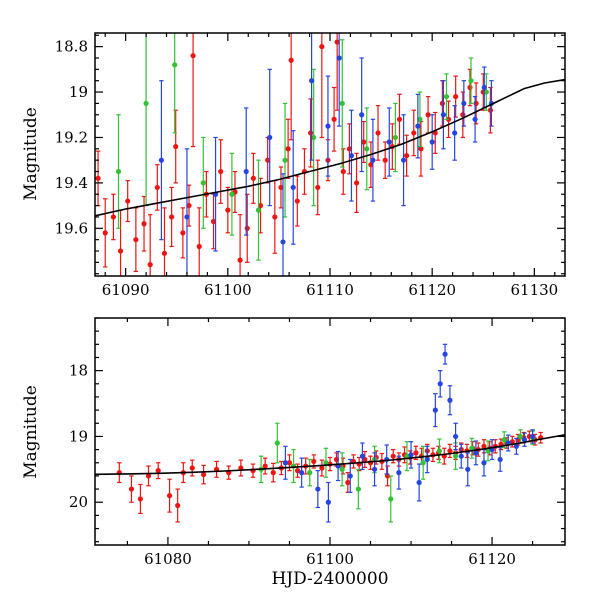 The image size is (600, 600). What do you see at coordinates (330, 559) in the screenshot?
I see `x-tick-label: 61100` at bounding box center [330, 559].